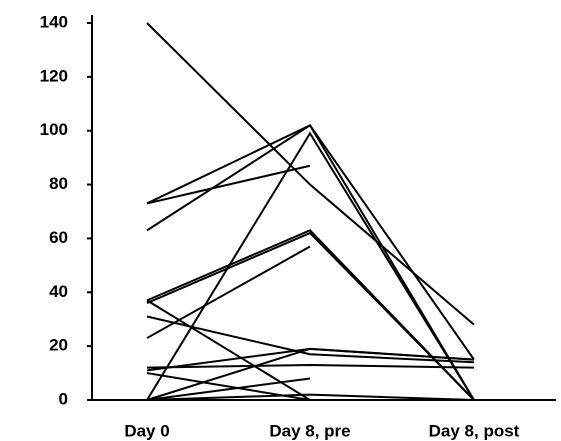 This screenshot has width=561, height=441. What do you see at coordinates (58, 345) in the screenshot?
I see `y-tick-label: 20` at bounding box center [58, 345].